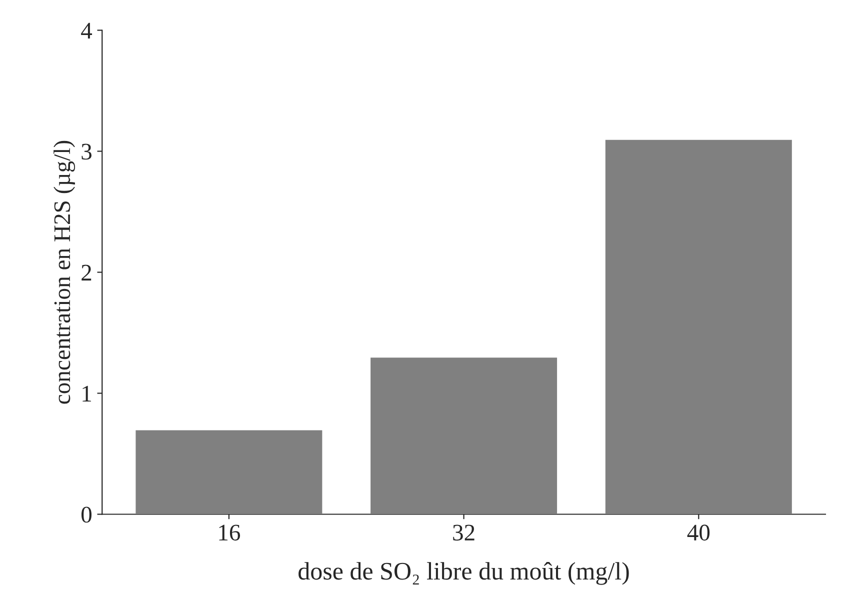  Describe the element at coordinates (65, 272) in the screenshot. I see `y-axis-title: concentration en H2S (µg/l)` at that location.